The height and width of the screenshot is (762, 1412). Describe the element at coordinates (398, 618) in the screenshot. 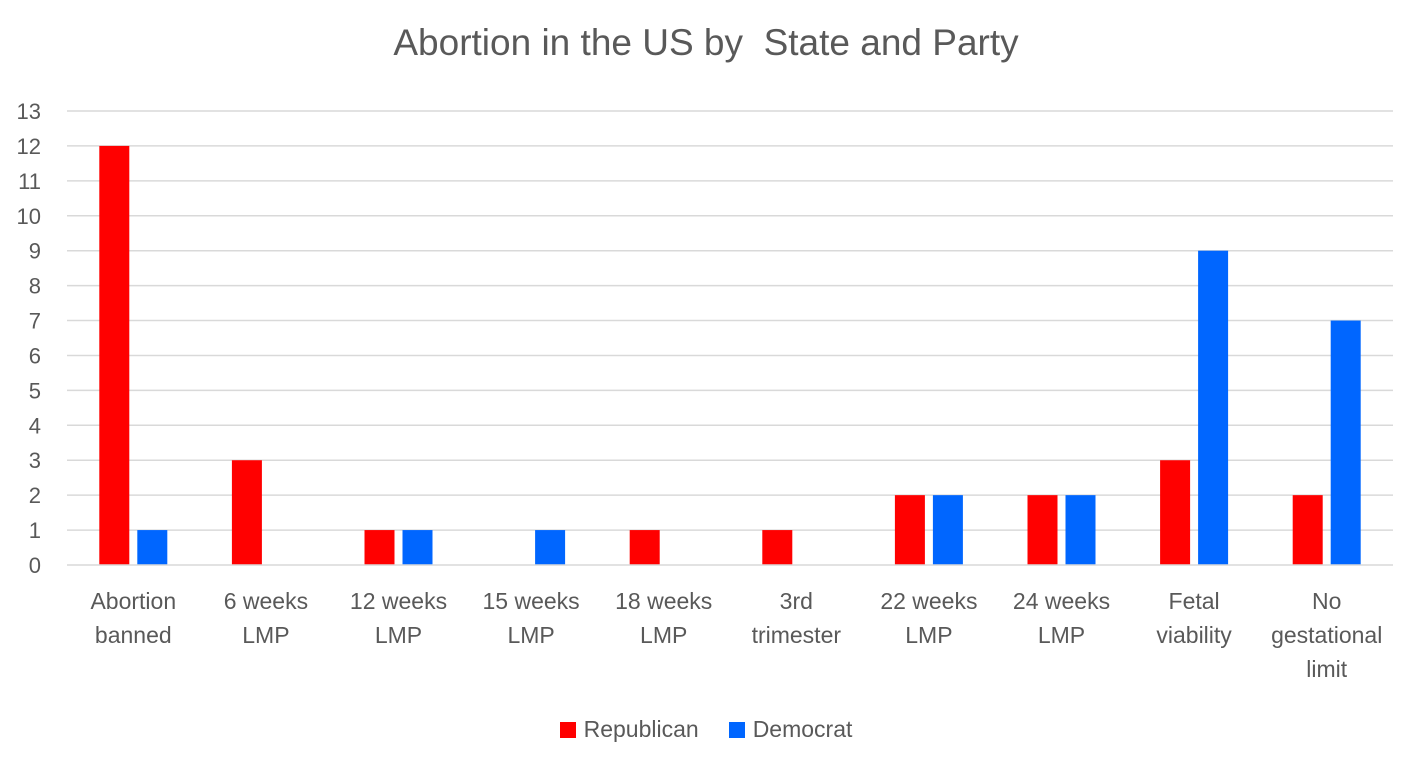

I see `x-category-label: 12 weeks LMP` at that location.